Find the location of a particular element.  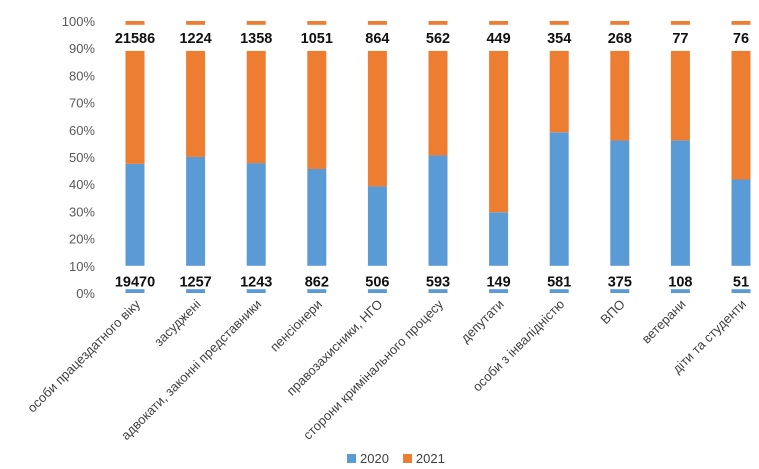

y-tick-label: 100% is located at coordinates (79, 21).